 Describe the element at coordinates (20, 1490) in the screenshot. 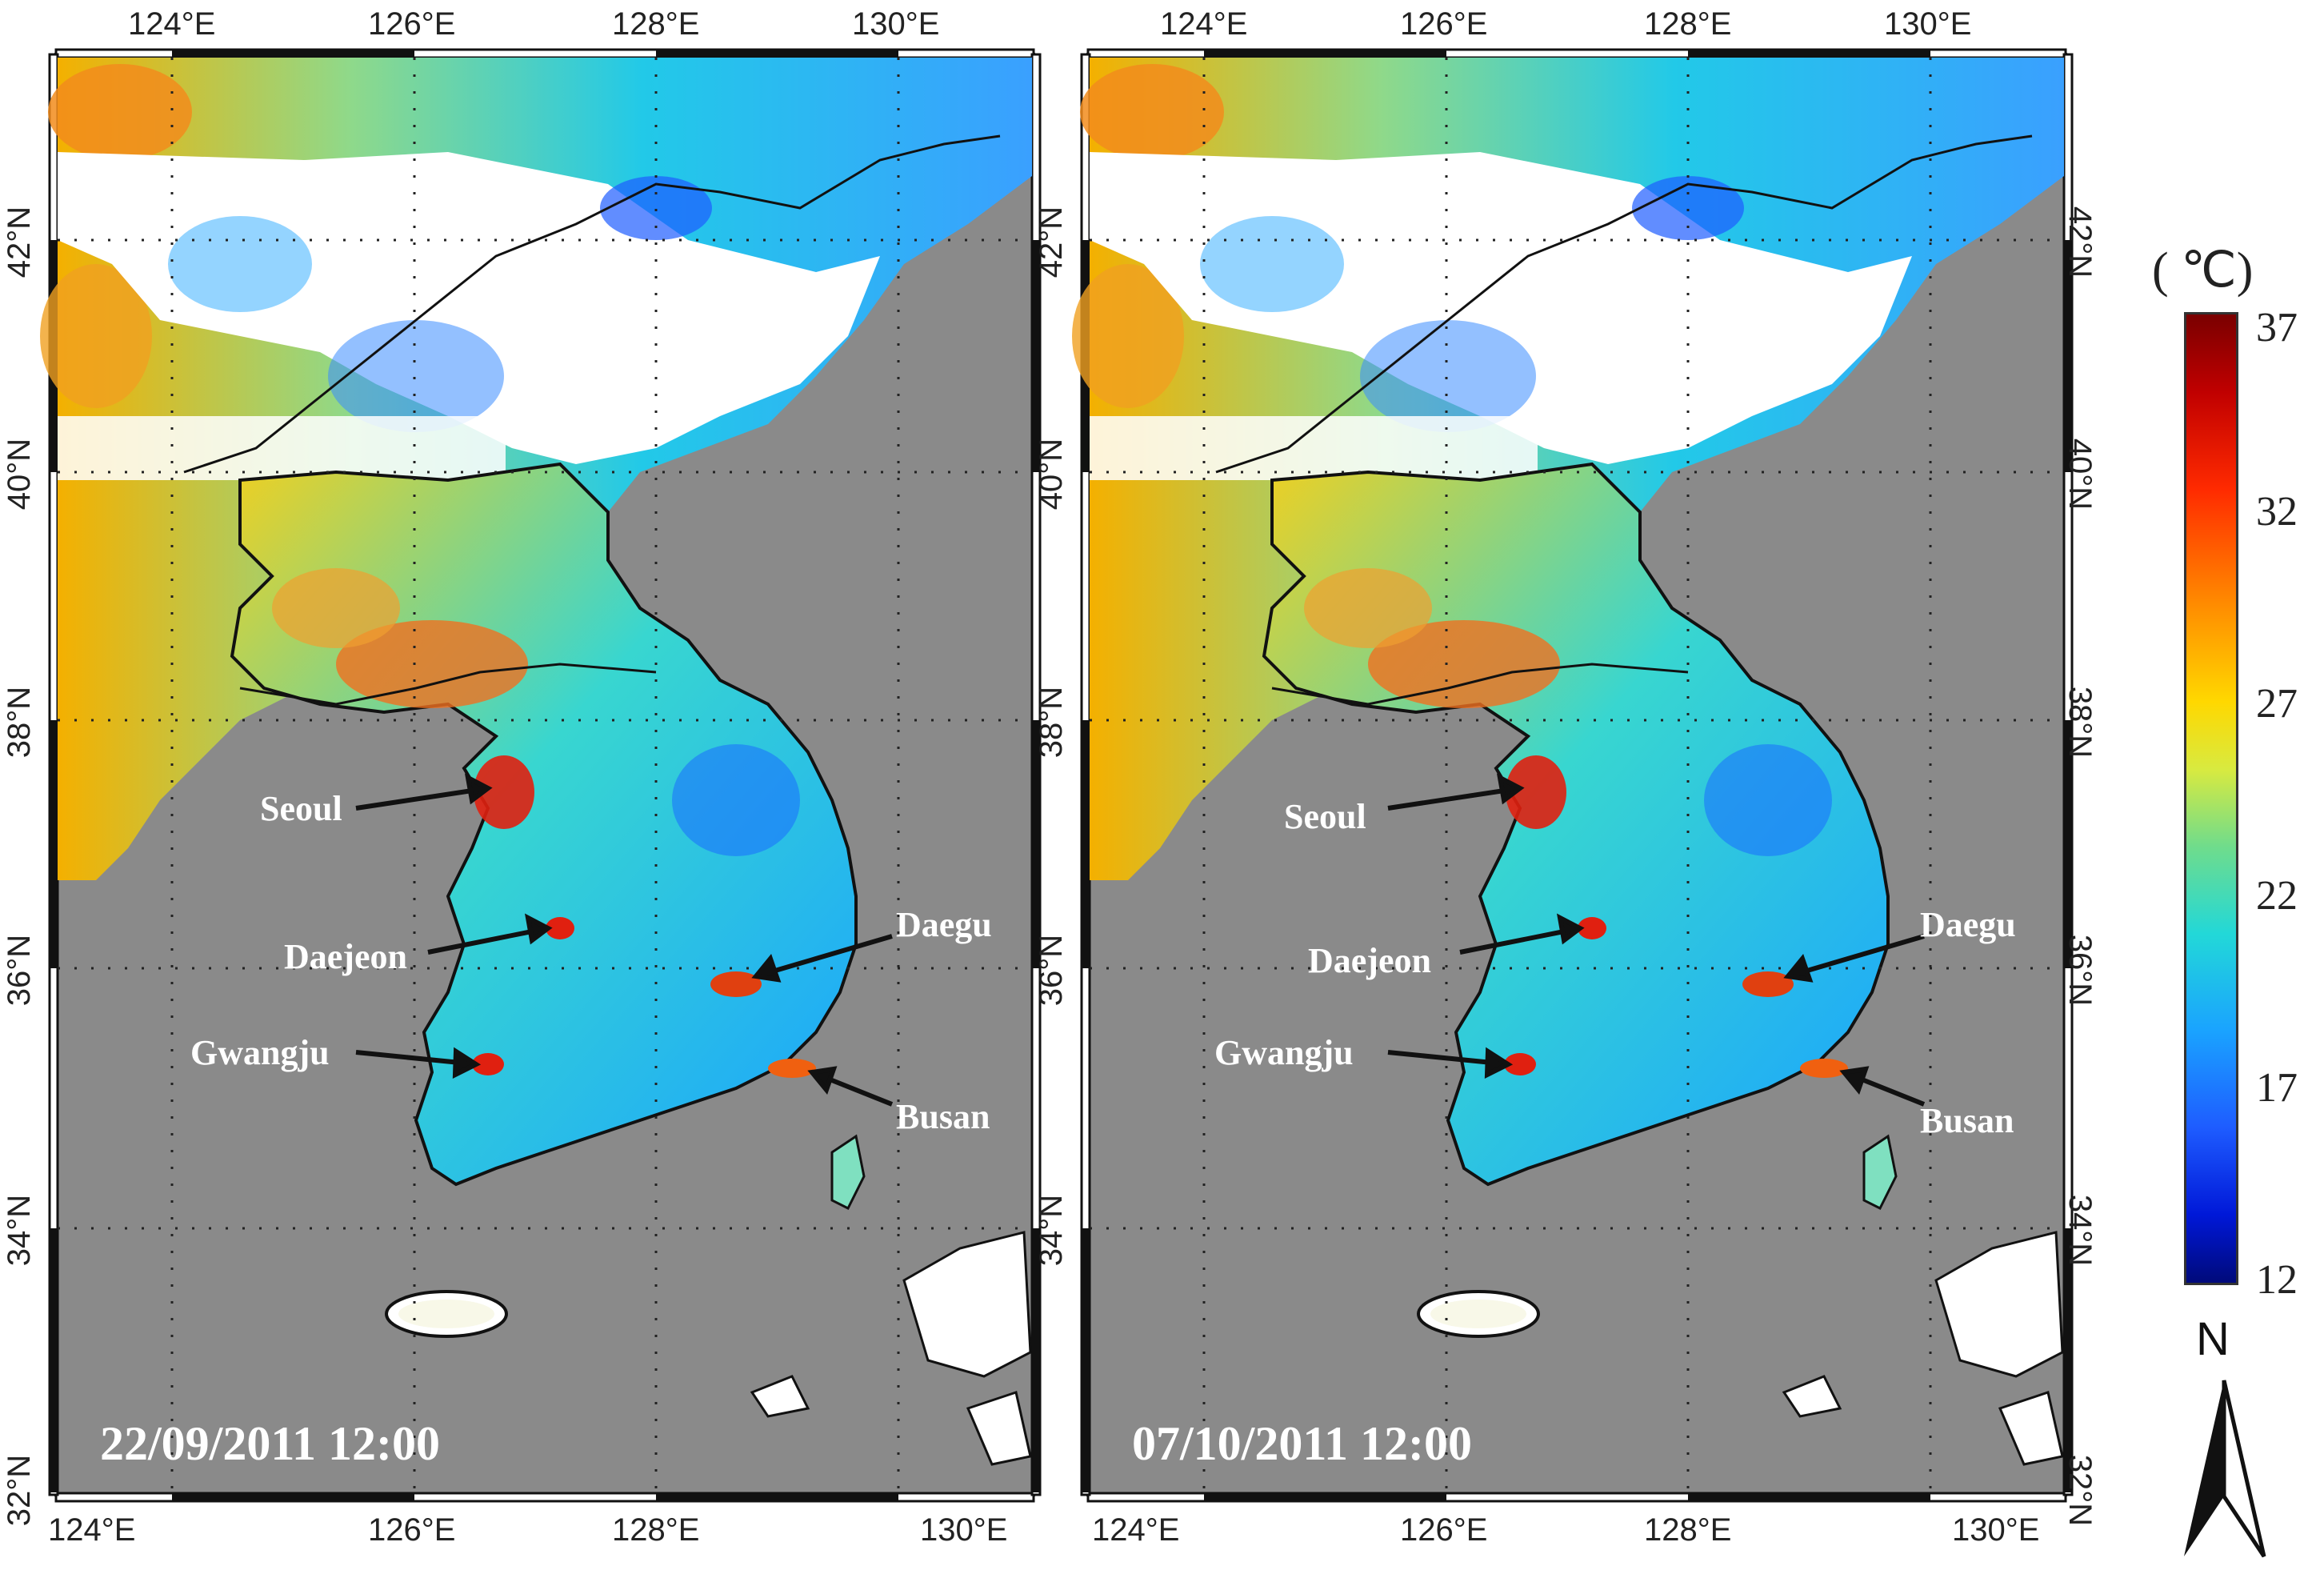

I see `lat-tick-6: 32°N` at that location.